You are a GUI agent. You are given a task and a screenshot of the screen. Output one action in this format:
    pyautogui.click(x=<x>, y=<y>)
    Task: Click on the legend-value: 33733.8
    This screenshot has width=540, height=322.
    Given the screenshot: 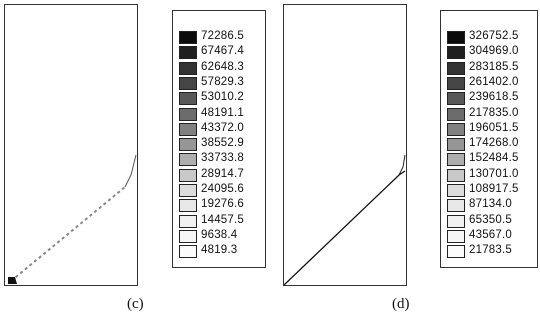 What is the action you would take?
    pyautogui.click(x=222, y=158)
    